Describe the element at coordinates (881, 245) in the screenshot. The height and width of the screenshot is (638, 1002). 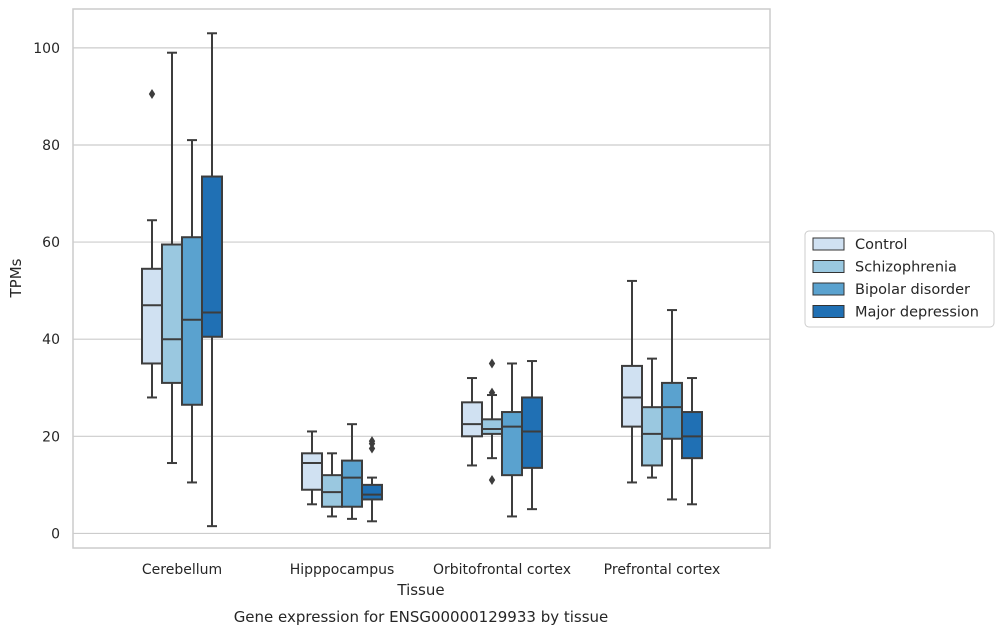
I see `legend-label: Control` at that location.